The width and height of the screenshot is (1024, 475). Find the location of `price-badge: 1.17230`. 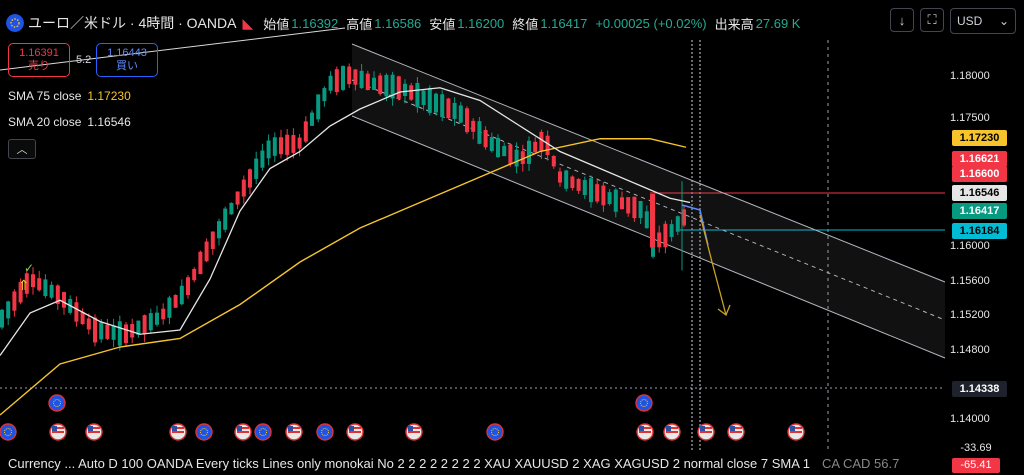

price-badge: 1.17230 is located at coordinates (979, 138).